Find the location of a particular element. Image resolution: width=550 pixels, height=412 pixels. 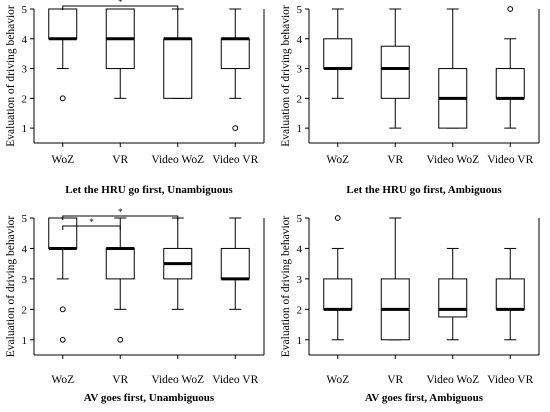

chart-title: AV goes first, Unambiguous is located at coordinates (149, 398).